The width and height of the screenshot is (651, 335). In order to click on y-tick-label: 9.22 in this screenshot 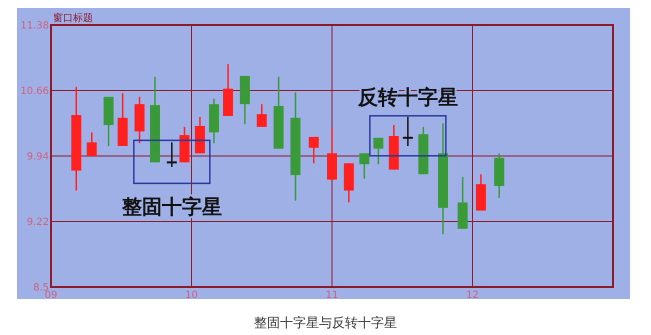, I will do `click(37, 222)`.